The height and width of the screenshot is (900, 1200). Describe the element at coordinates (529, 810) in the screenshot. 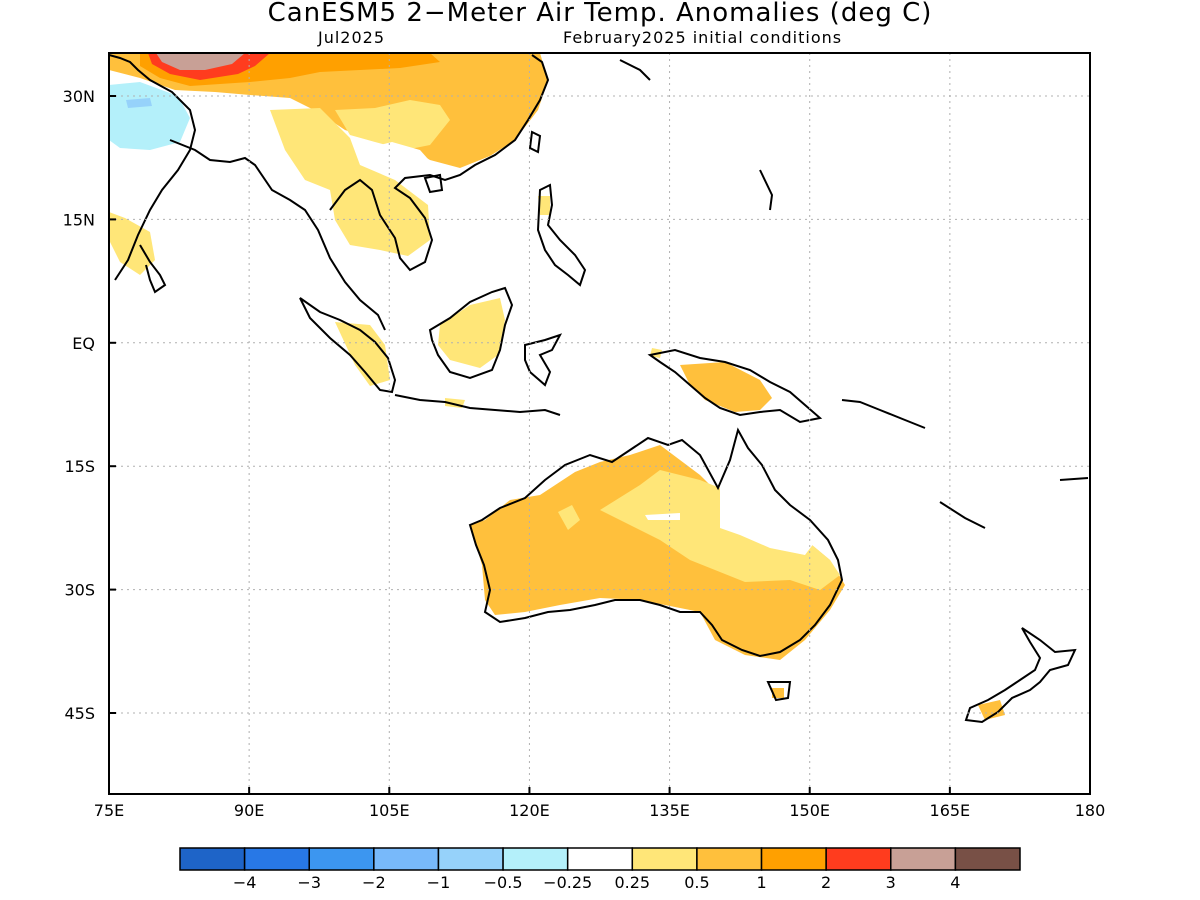

I see `longitude-tick-label: 120E` at that location.